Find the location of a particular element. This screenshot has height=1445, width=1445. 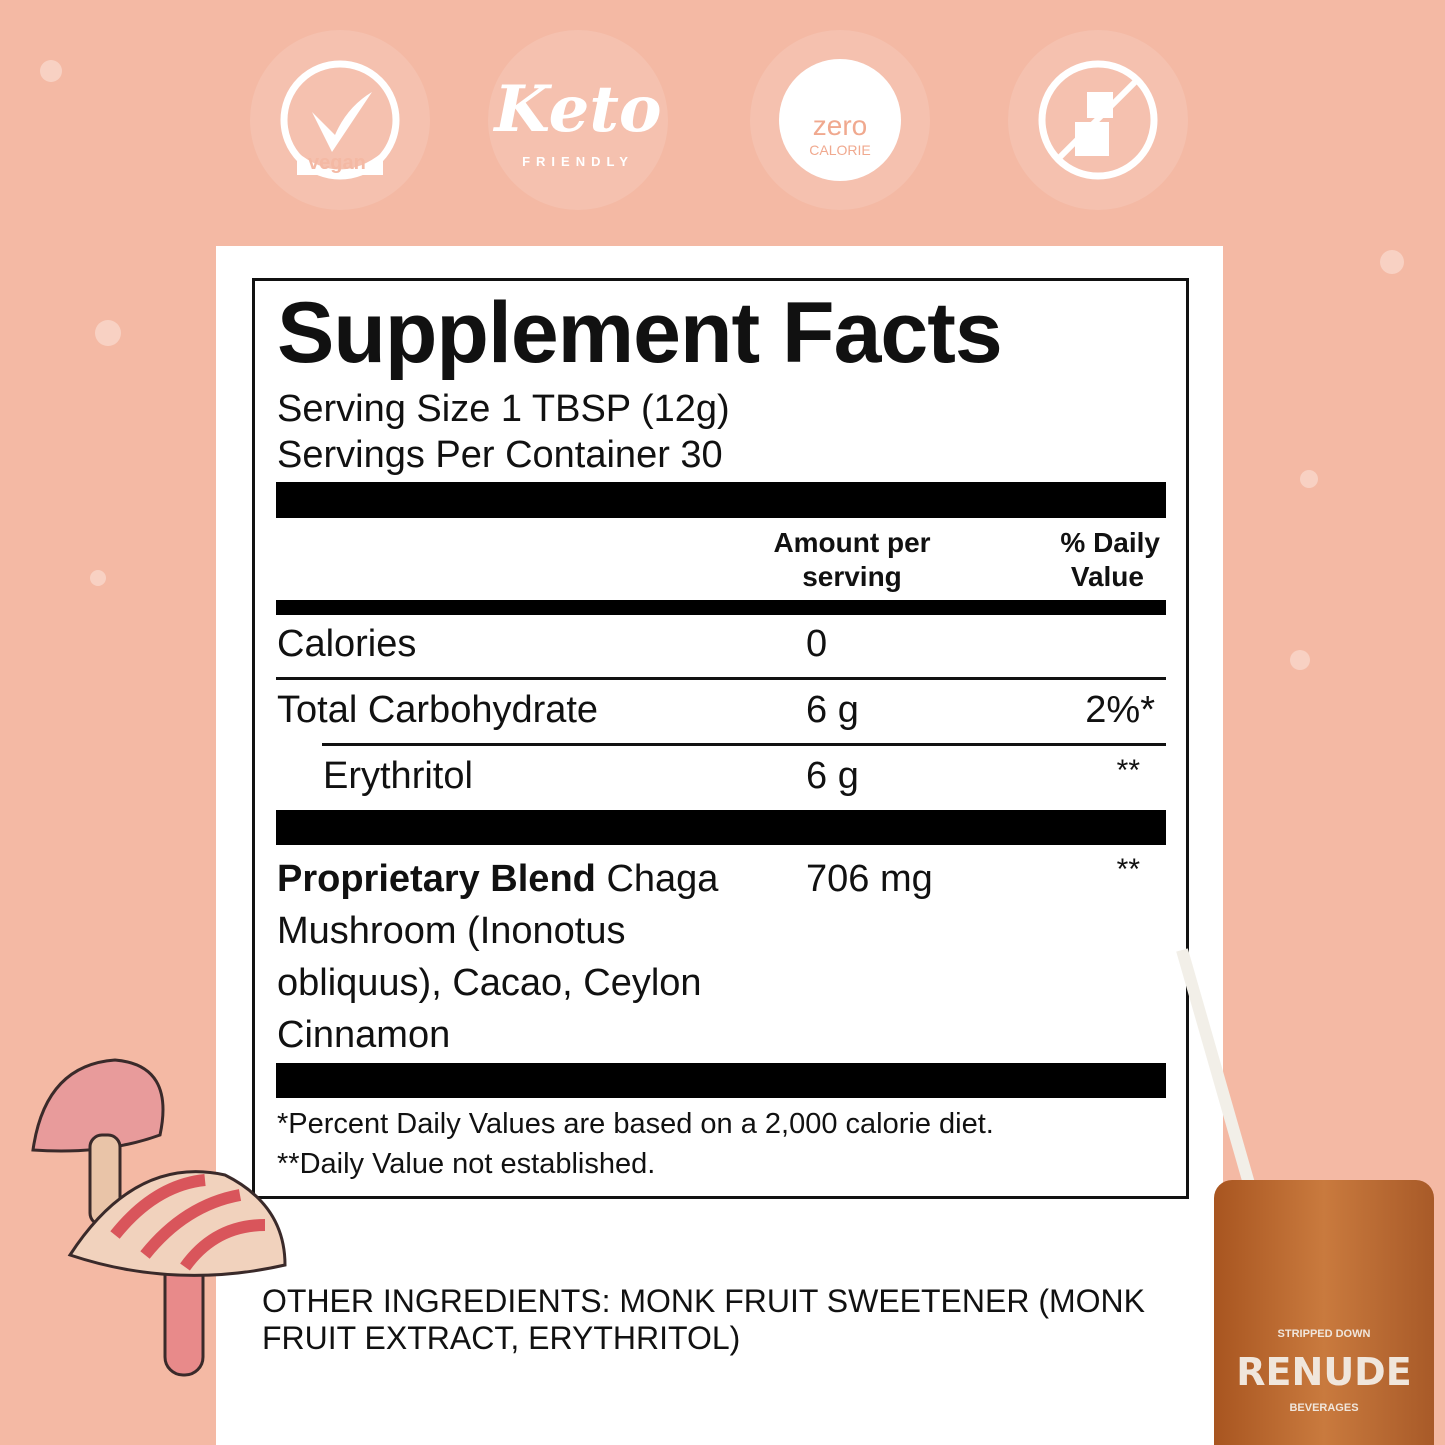

zero-calorie-badge: zero CALORIE is located at coordinates (840, 120).